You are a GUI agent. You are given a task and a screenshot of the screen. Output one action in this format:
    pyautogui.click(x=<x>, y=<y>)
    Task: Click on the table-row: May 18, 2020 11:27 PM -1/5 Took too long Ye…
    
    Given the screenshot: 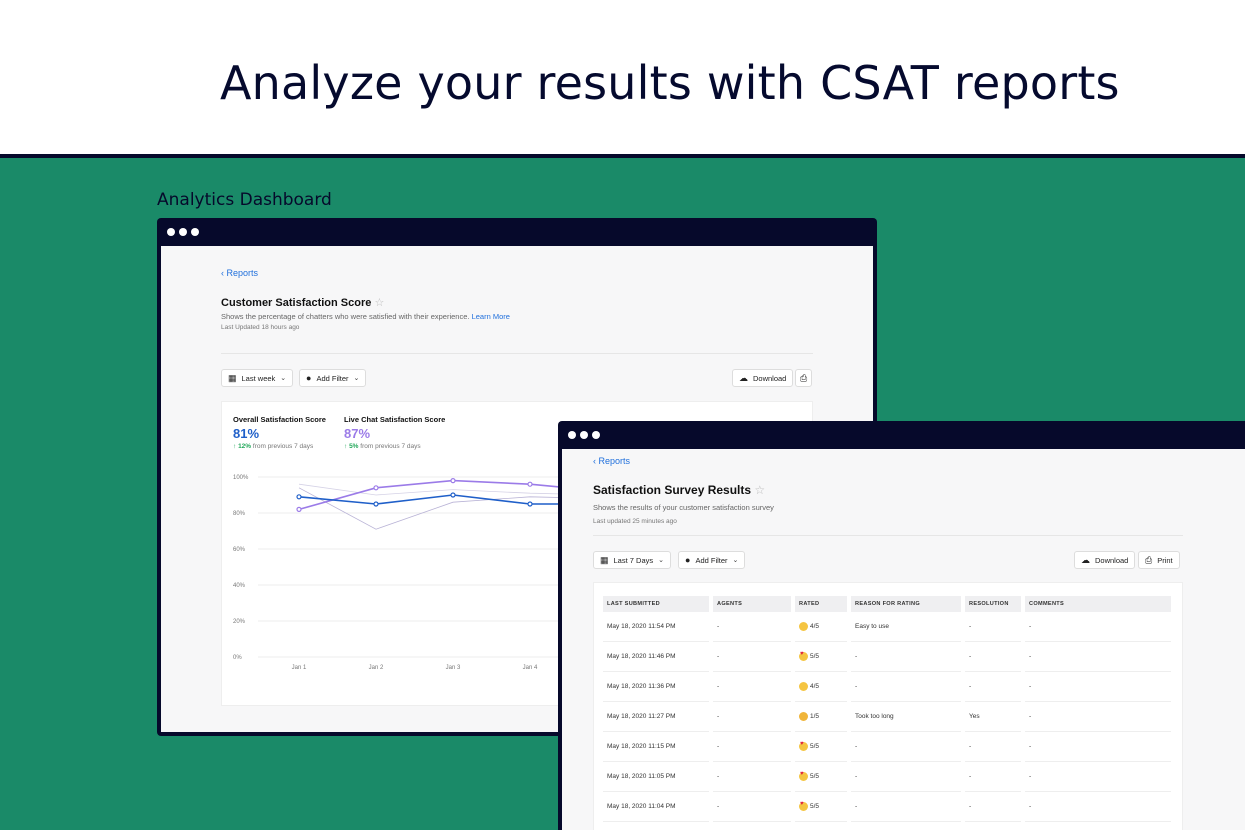 What is the action you would take?
    pyautogui.click(x=887, y=717)
    